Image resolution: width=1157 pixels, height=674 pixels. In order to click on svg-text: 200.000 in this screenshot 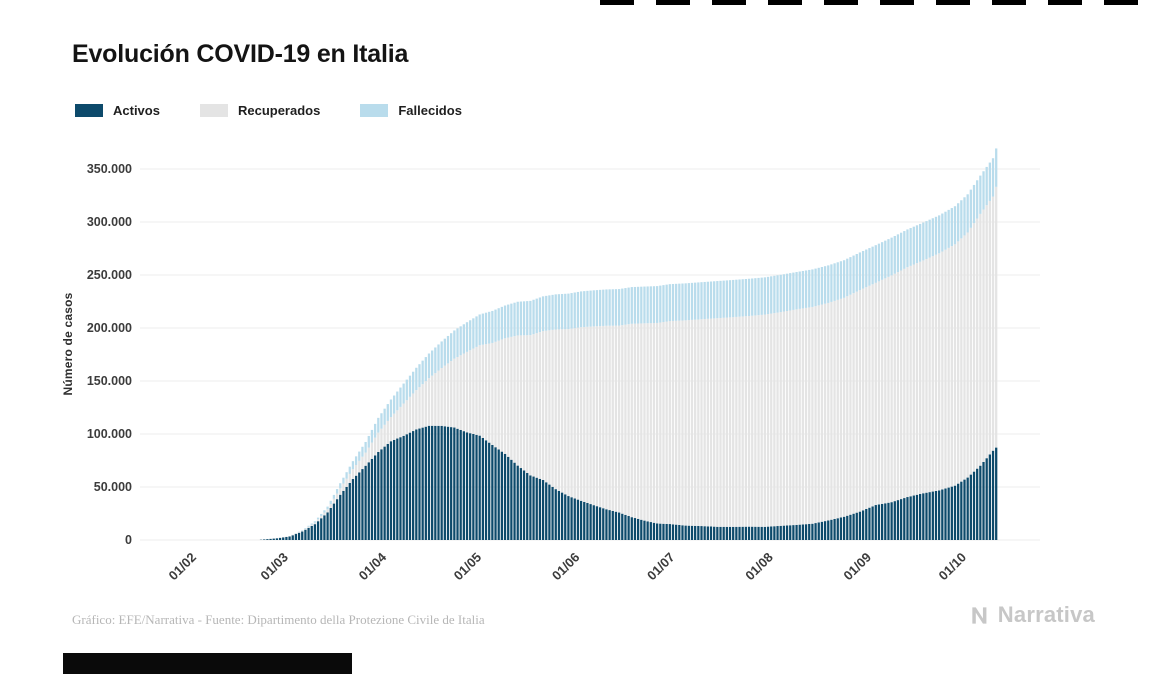, I will do `click(109, 328)`.